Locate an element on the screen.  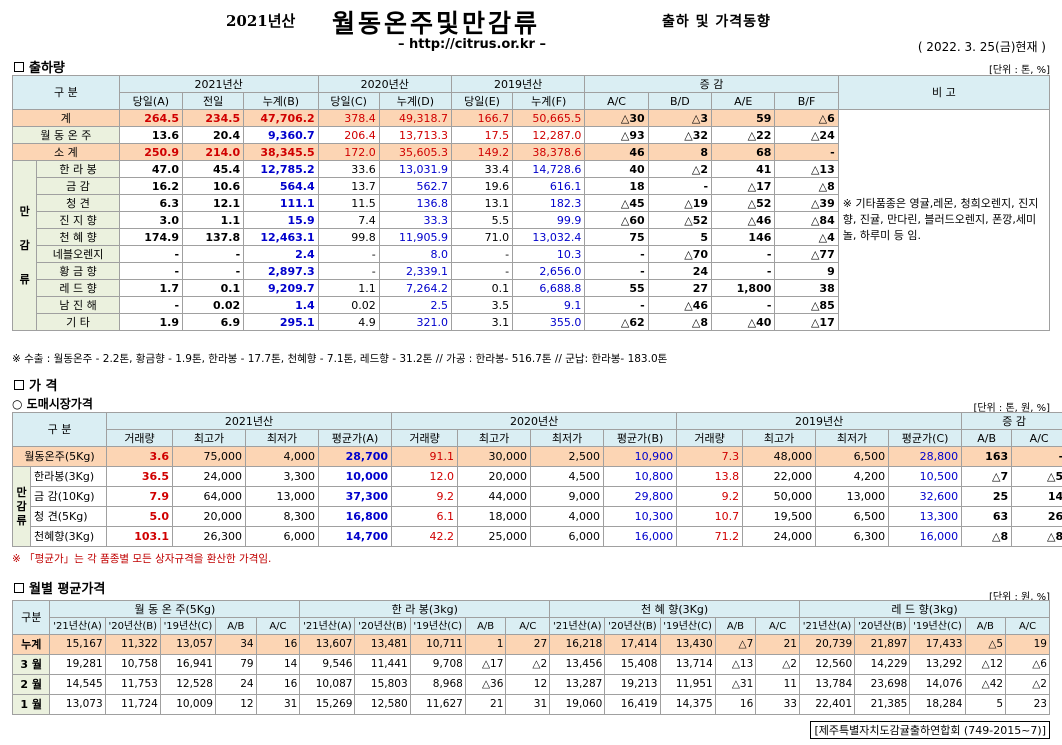
data-cell: 11,753 is located at coordinates (132, 684).